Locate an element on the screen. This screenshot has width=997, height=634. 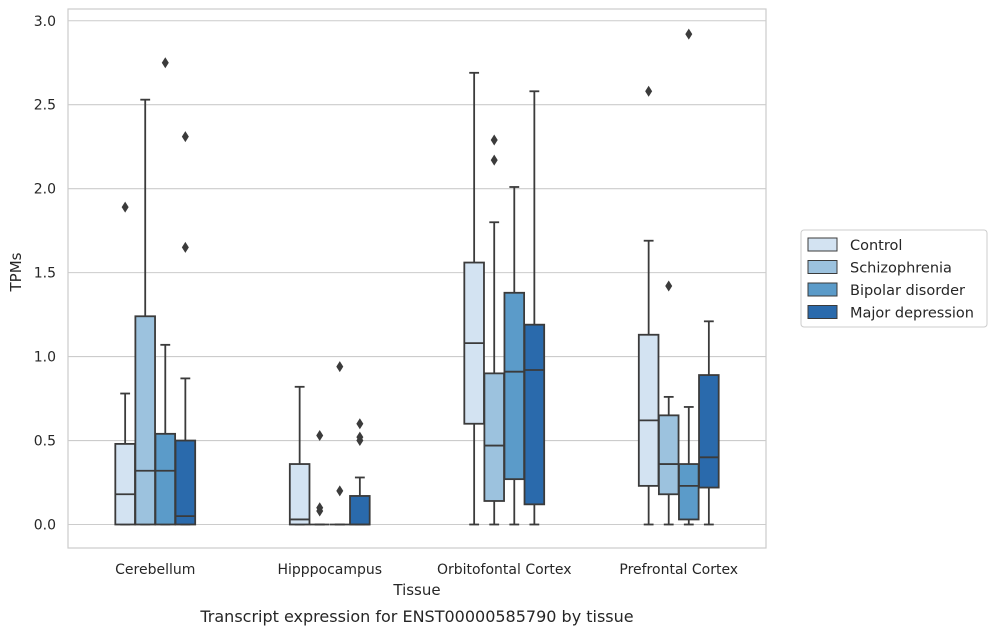
legend-label: Schizophrenia is located at coordinates (901, 269).